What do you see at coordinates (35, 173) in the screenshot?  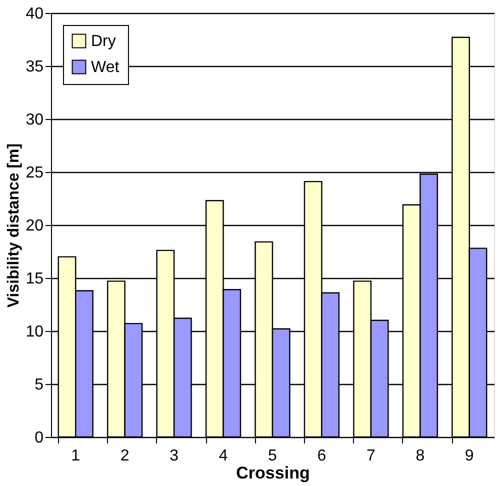 I see `y-tick-label: 25` at bounding box center [35, 173].